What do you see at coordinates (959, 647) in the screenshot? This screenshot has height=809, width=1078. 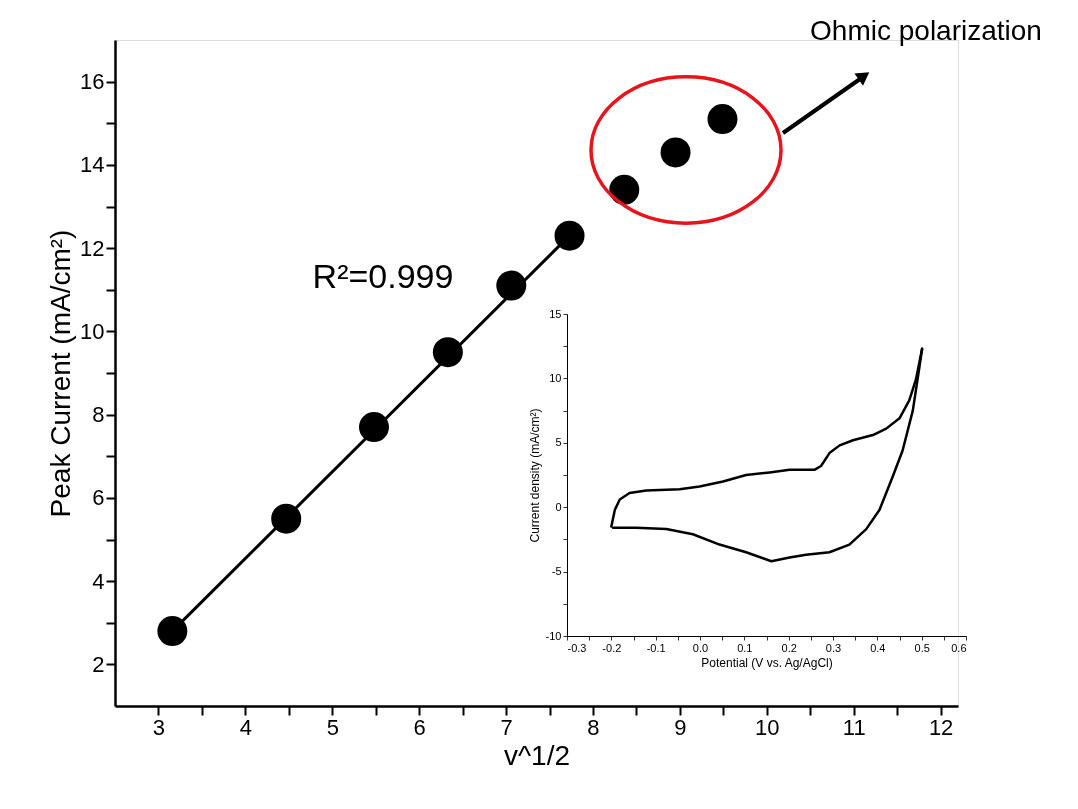 I see `x-tick-label: 0.6` at bounding box center [959, 647].